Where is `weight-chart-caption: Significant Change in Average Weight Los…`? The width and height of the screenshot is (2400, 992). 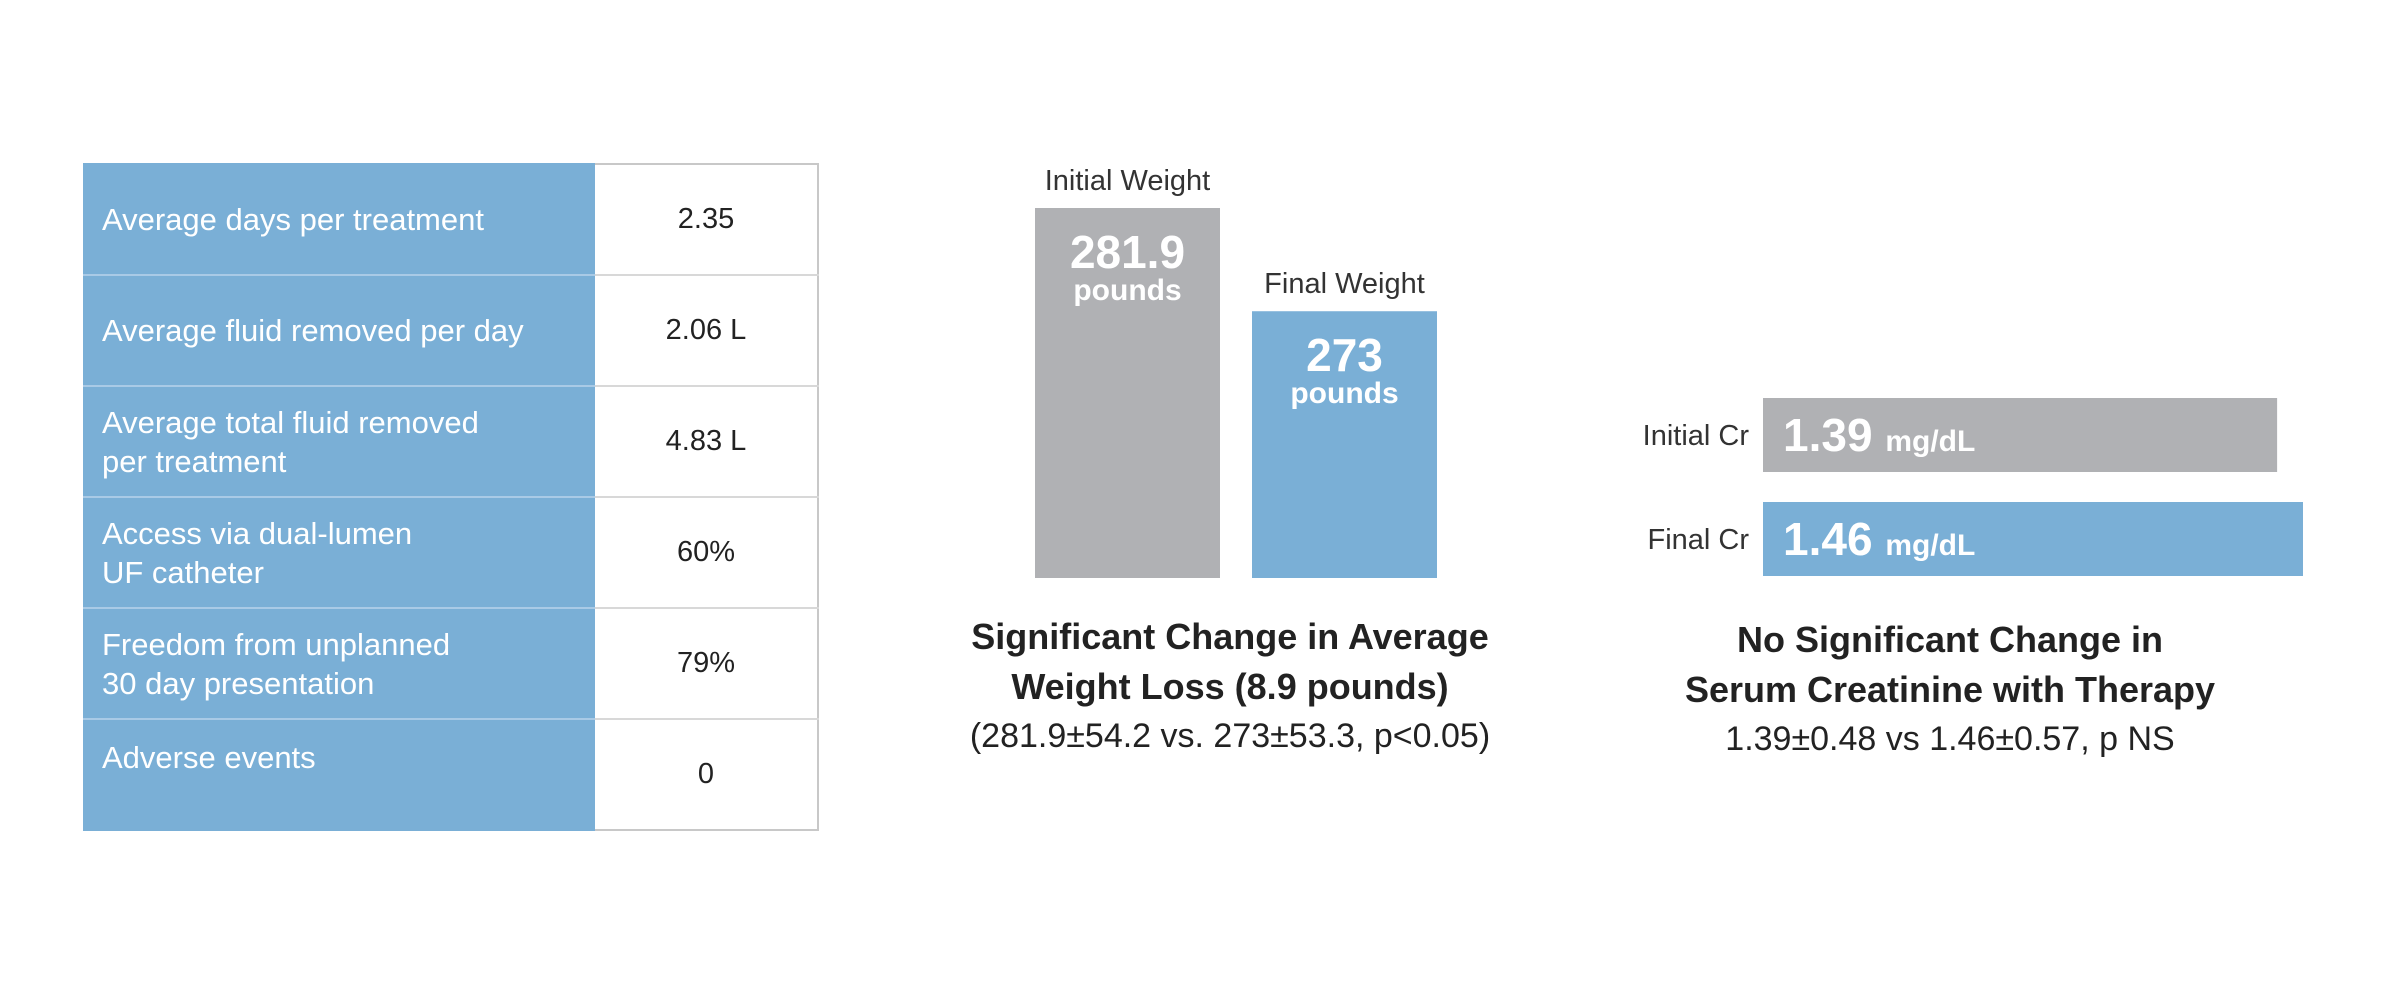
weight-chart-caption: Significant Change in Average Weight Los… is located at coordinates (1230, 686).